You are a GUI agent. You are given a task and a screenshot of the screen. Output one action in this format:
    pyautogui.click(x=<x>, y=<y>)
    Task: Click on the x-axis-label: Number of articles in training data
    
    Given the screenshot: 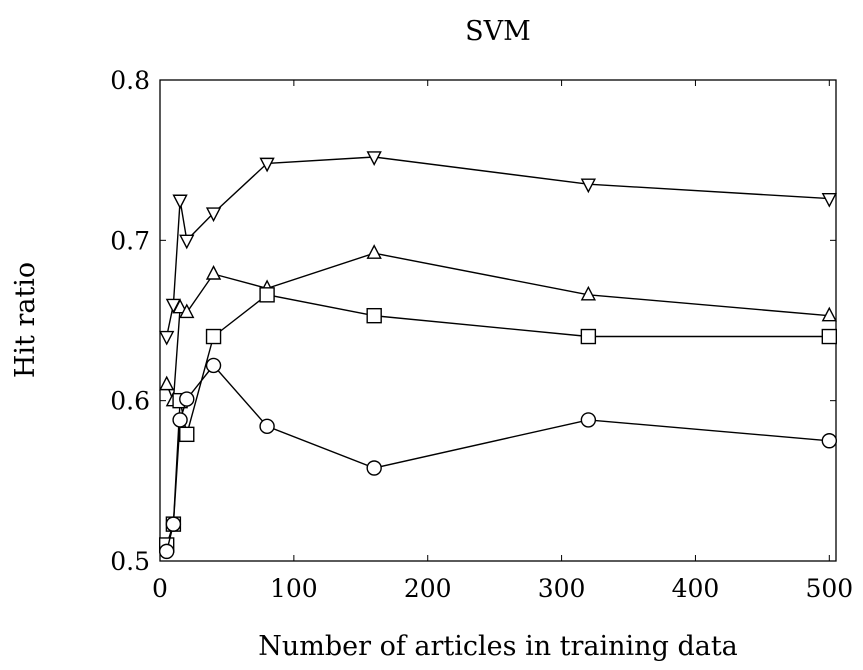 What is the action you would take?
    pyautogui.click(x=498, y=646)
    